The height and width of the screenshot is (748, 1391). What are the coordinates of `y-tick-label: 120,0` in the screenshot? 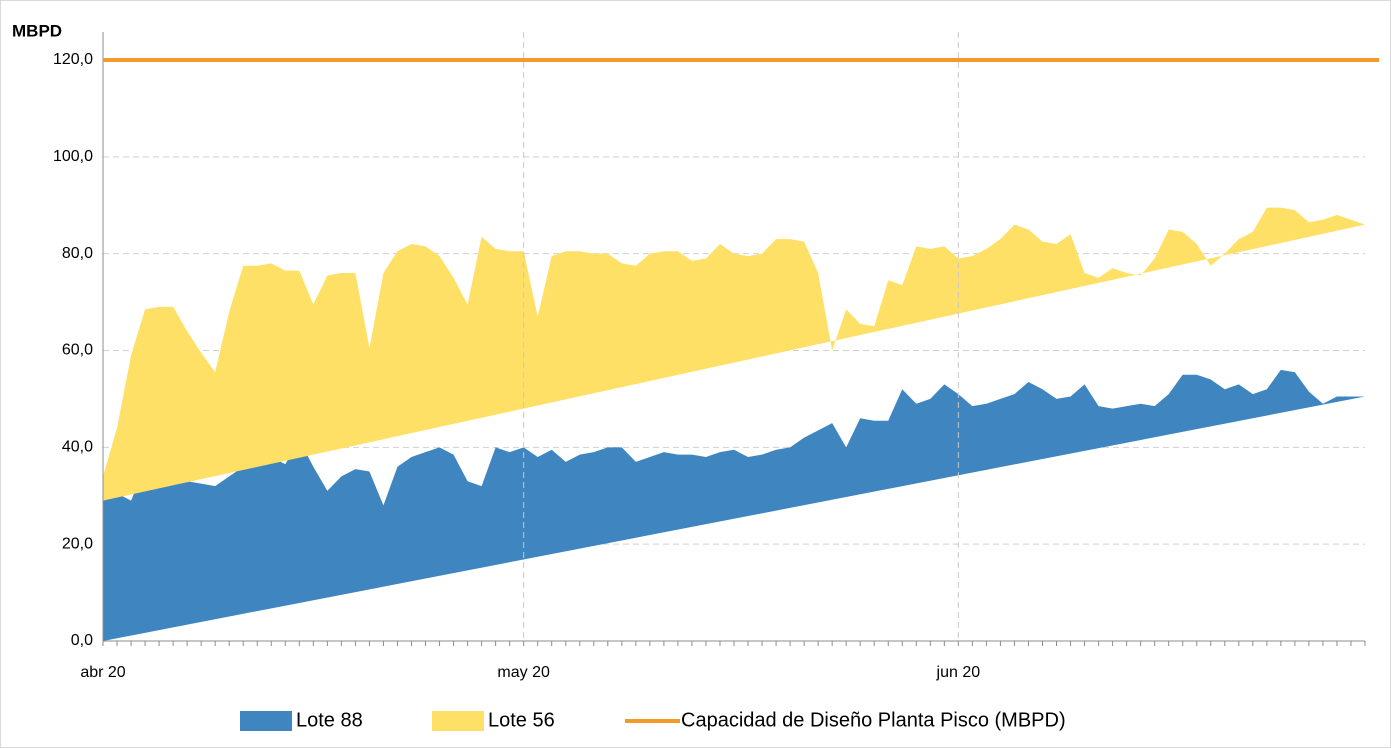 It's located at (73, 59).